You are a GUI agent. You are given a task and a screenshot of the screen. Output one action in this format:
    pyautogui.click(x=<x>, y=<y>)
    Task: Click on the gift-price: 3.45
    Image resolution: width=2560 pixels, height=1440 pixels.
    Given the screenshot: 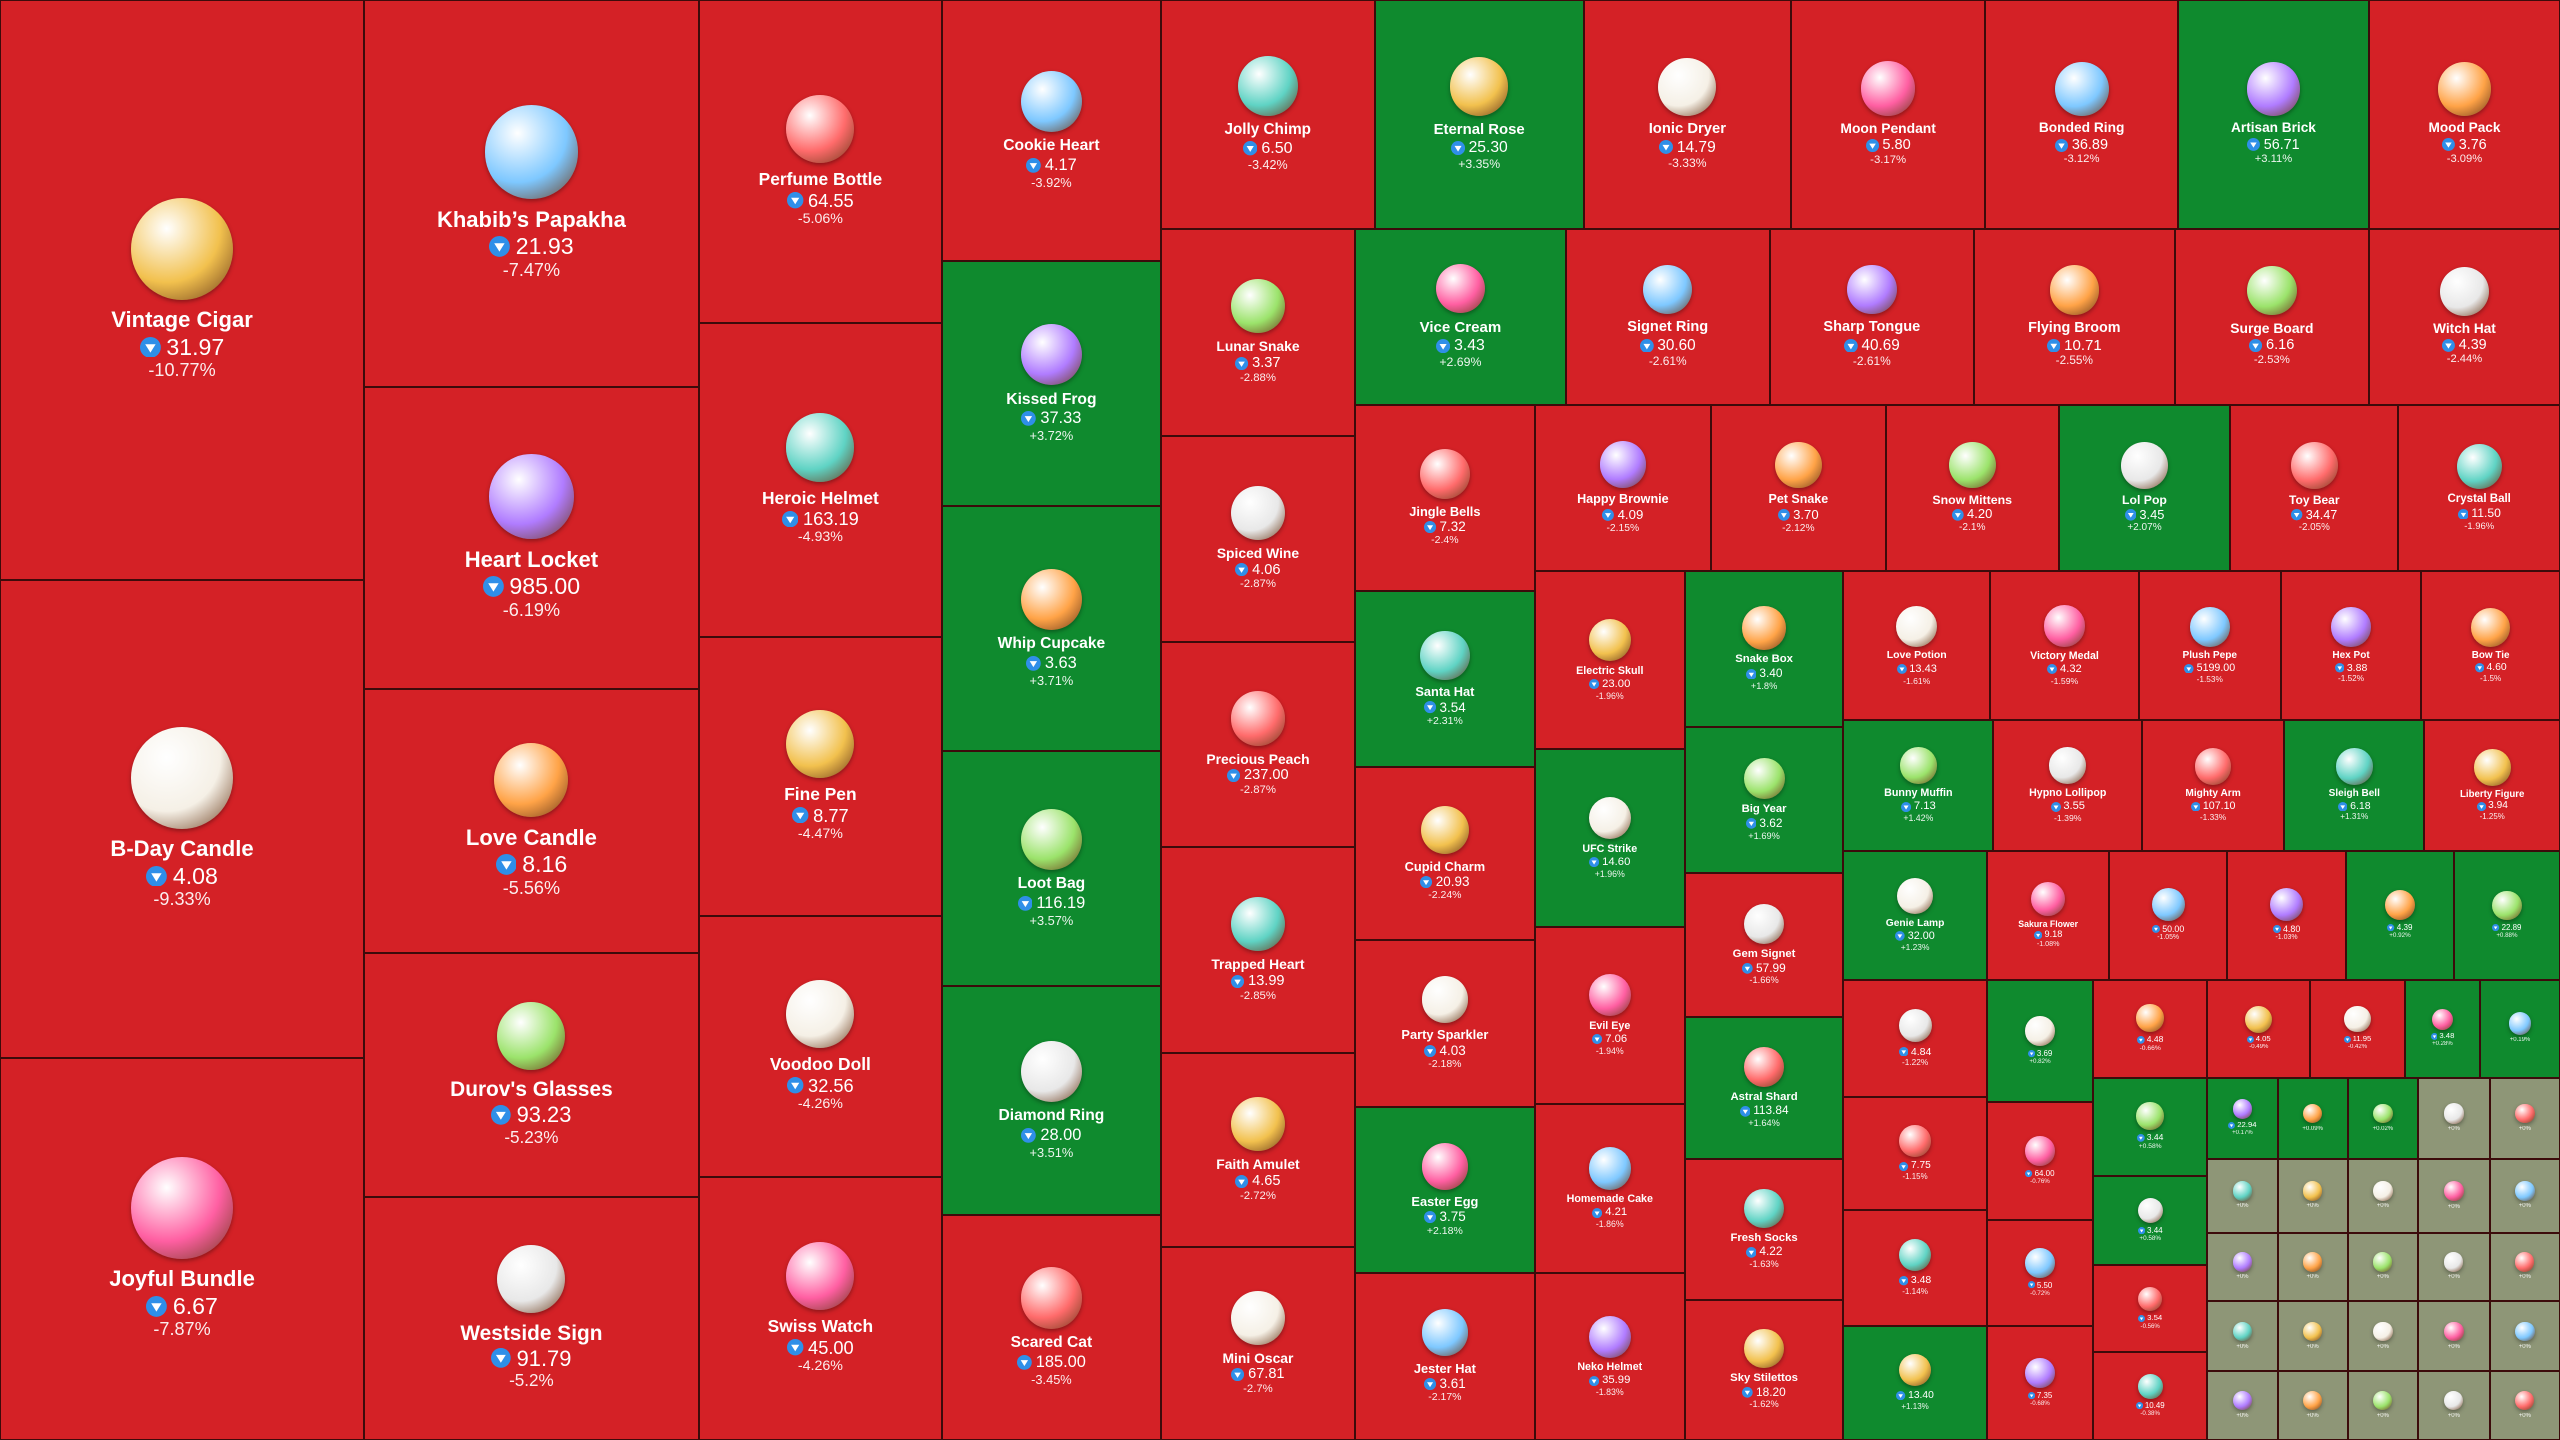 What is the action you would take?
    pyautogui.click(x=2152, y=514)
    